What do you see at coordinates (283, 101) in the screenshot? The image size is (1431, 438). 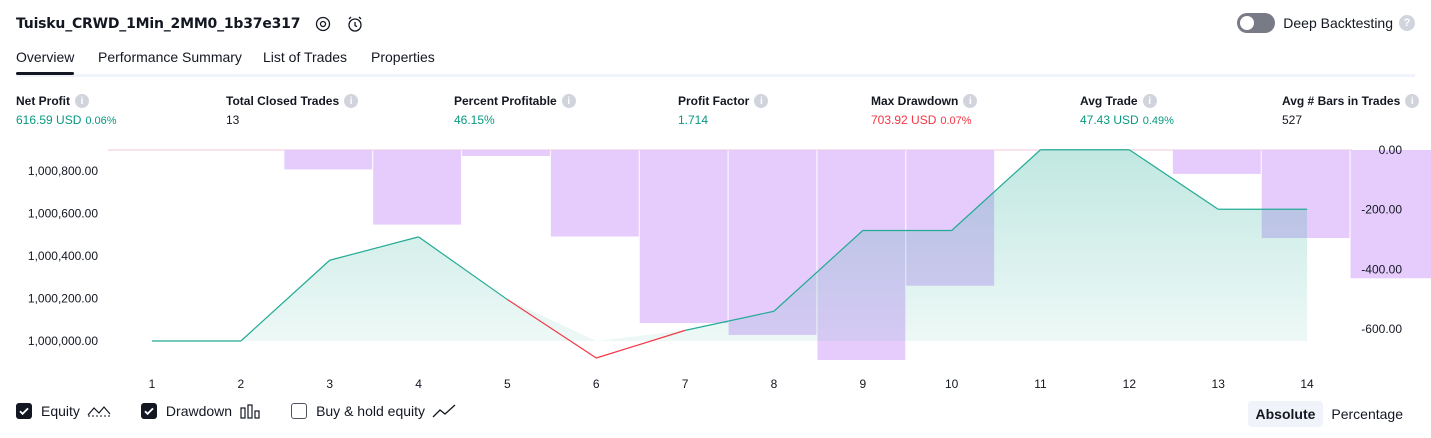 I see `metric-label: Total Closed Trades` at bounding box center [283, 101].